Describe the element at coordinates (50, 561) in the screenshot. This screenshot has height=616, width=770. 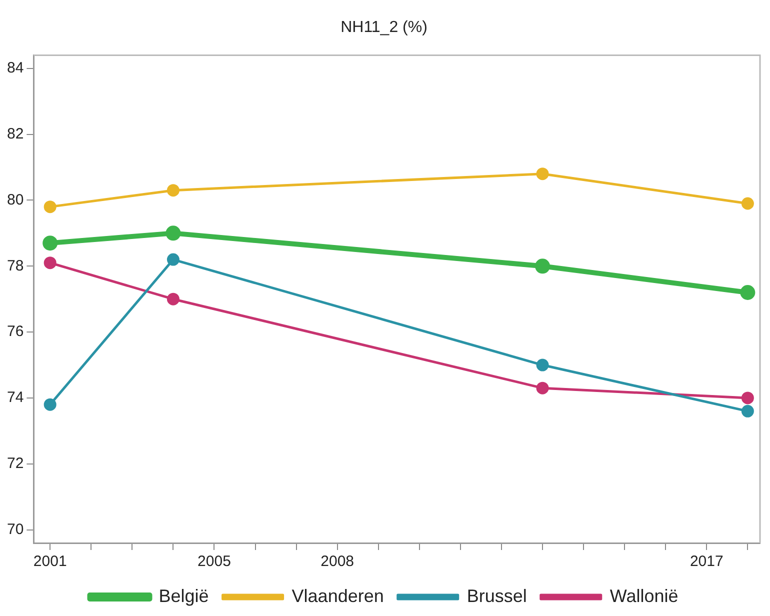
I see `x-tick-label: 2001` at that location.